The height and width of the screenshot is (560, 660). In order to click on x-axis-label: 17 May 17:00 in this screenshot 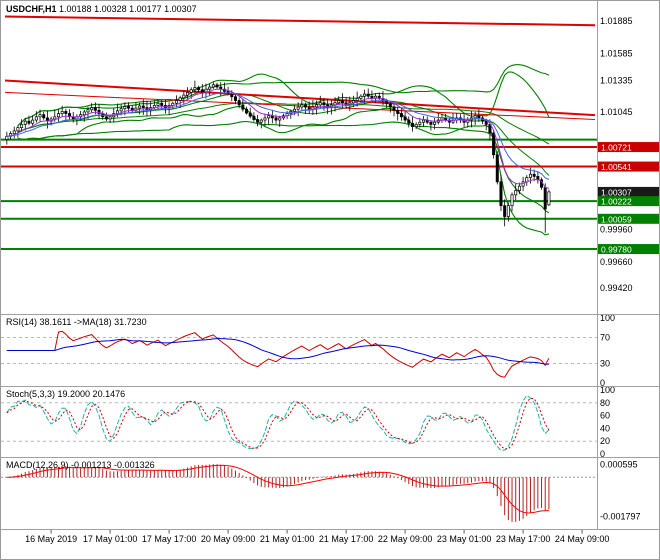, I will do `click(169, 539)`.